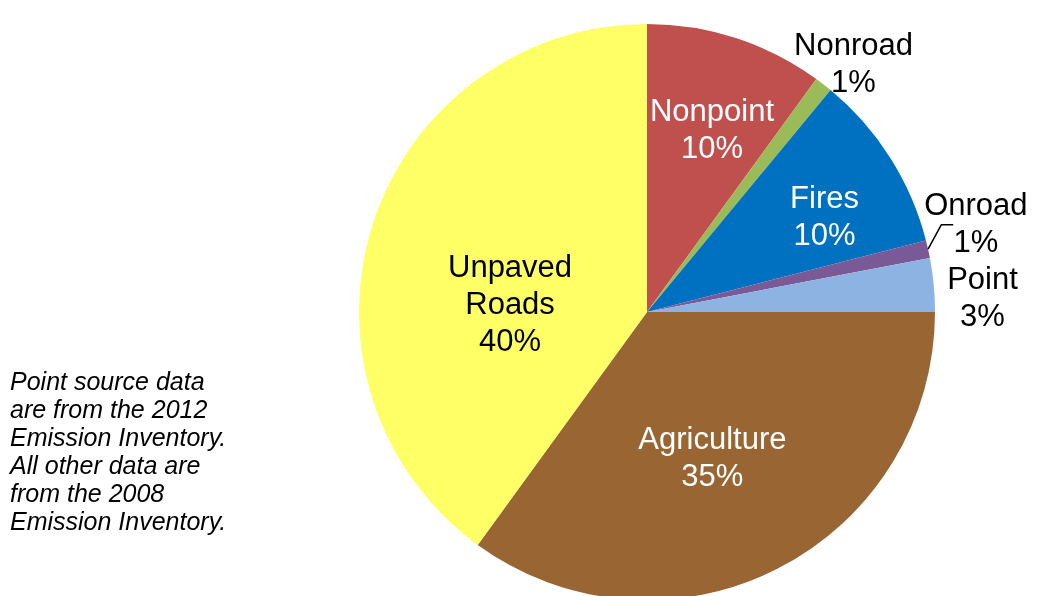  I want to click on slice-label: Nonroad, so click(853, 44).